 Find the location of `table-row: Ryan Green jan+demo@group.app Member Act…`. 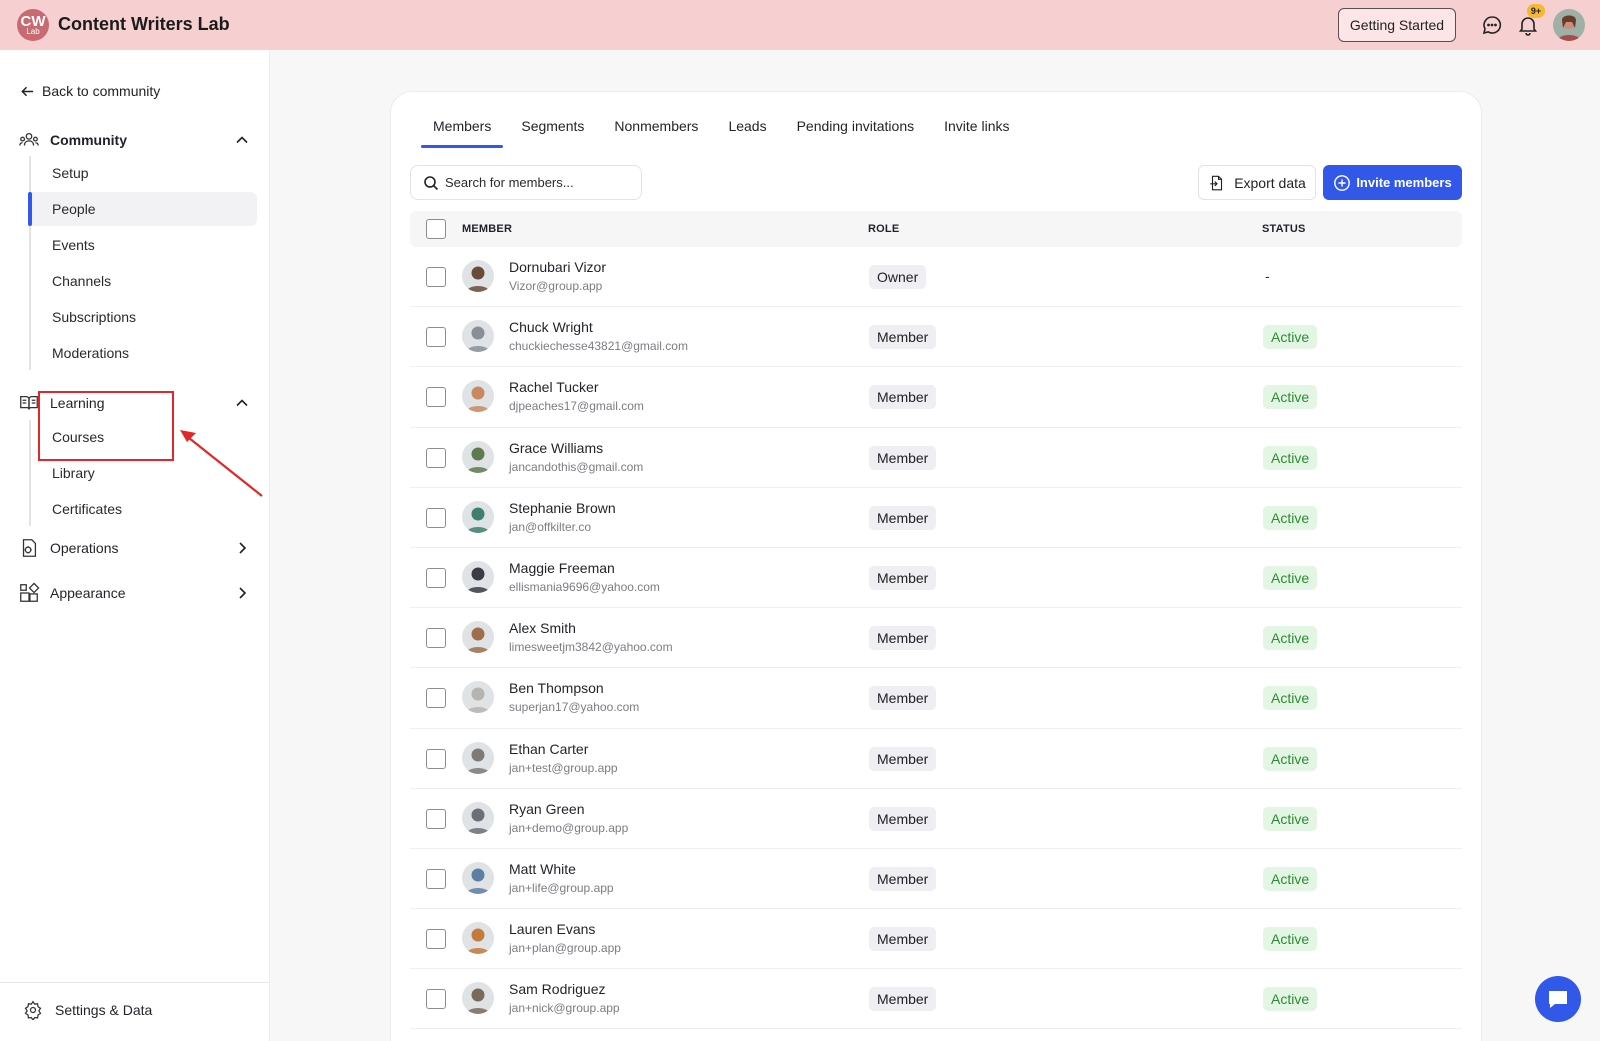

table-row: Ryan Green jan+demo@group.app Member Act… is located at coordinates (936, 819).